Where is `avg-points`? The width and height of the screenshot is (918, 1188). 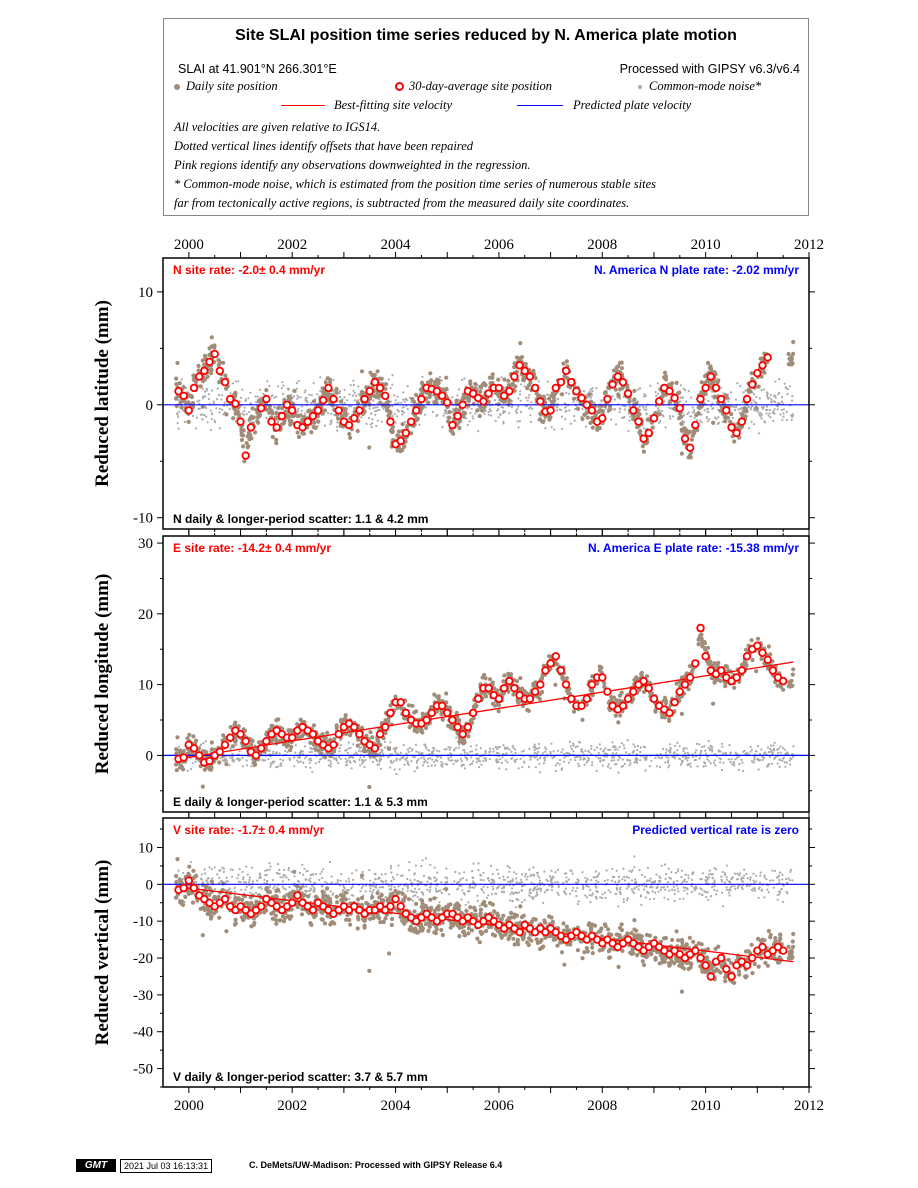
avg-points is located at coordinates (473, 404).